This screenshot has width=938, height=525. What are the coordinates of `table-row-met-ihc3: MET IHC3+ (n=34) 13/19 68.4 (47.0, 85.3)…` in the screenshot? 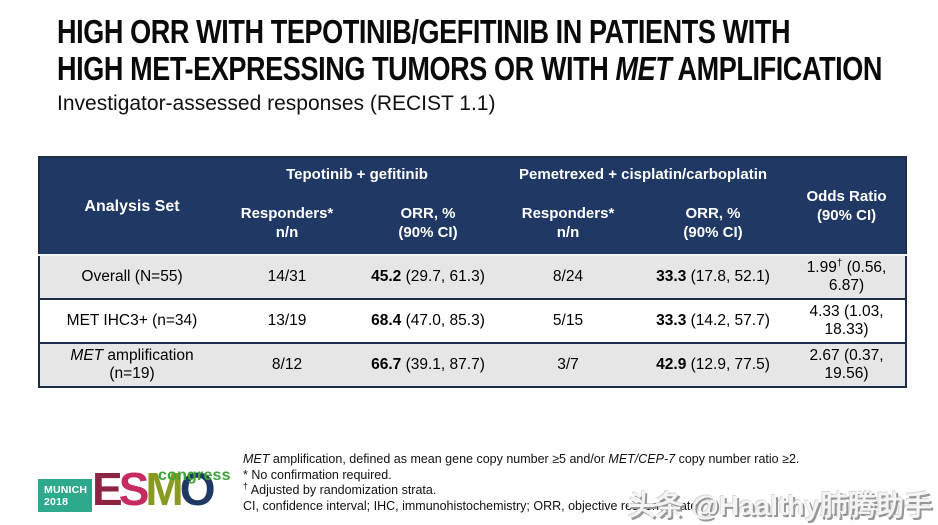 It's located at (473, 321).